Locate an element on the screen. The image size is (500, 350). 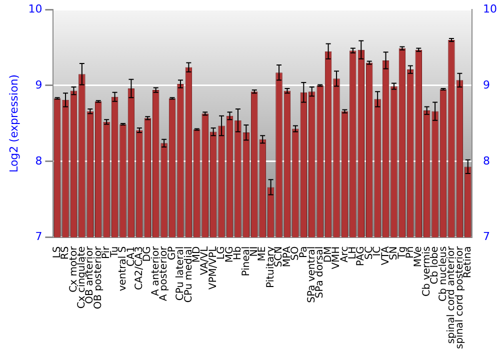
y-tick-label: 7 is located at coordinates (38, 237).